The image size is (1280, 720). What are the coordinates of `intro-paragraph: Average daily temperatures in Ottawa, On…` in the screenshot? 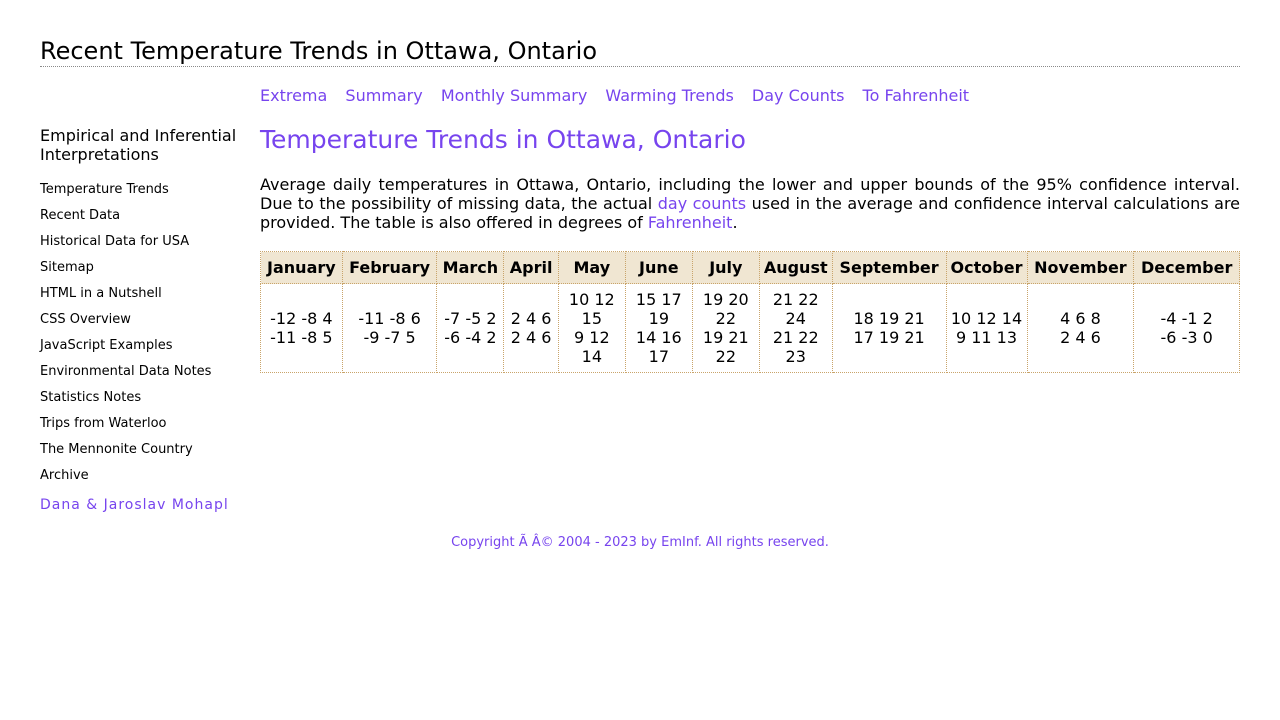 It's located at (750, 203).